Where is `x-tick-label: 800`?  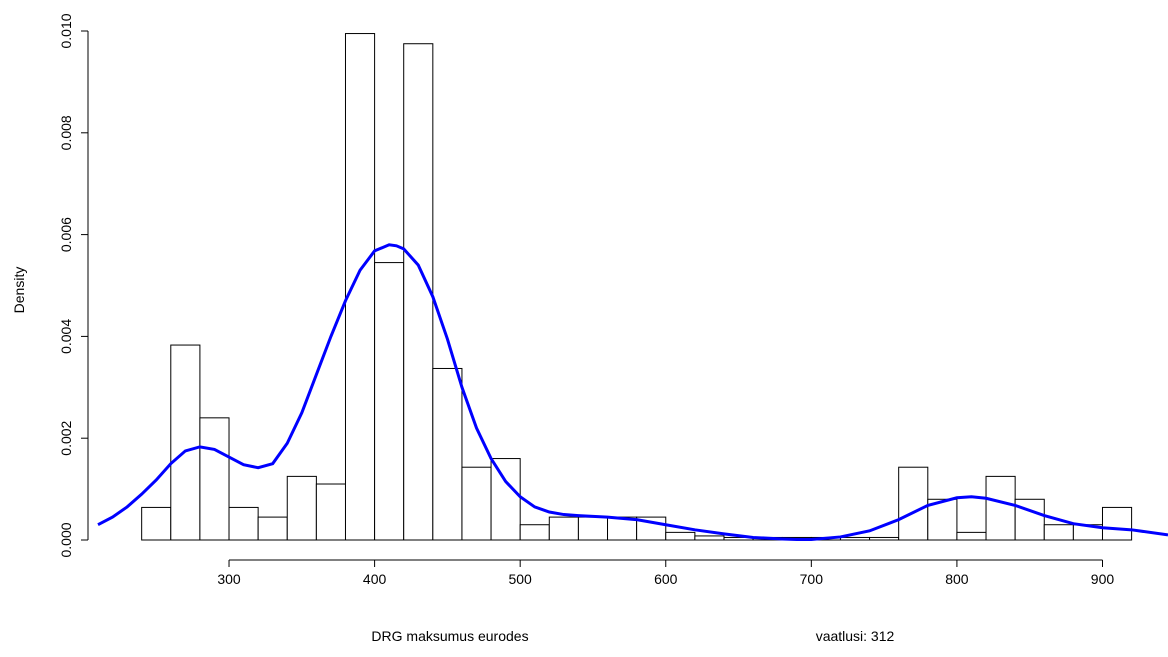 x-tick-label: 800 is located at coordinates (957, 579).